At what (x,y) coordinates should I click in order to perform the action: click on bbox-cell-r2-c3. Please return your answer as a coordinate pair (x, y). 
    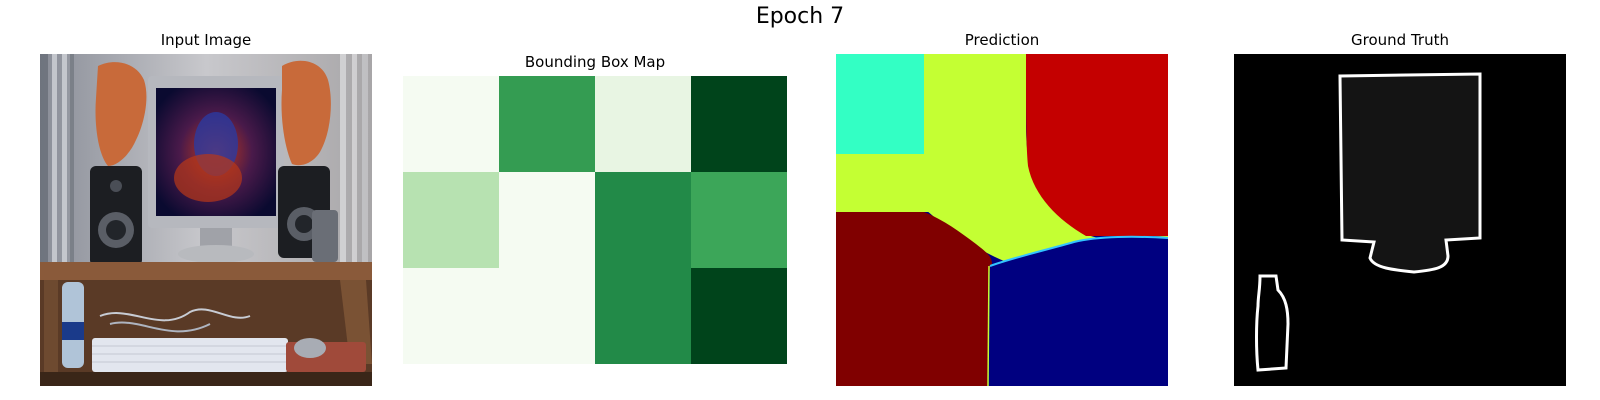
    Looking at the image, I should click on (739, 316).